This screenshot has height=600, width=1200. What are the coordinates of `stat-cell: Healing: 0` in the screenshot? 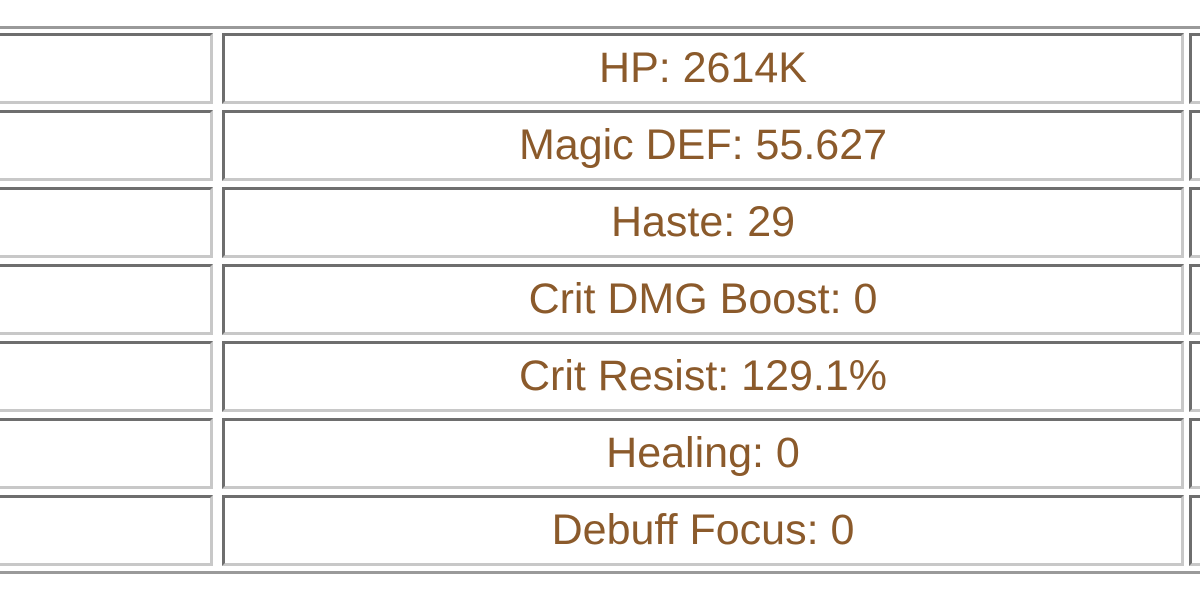 It's located at (703, 453).